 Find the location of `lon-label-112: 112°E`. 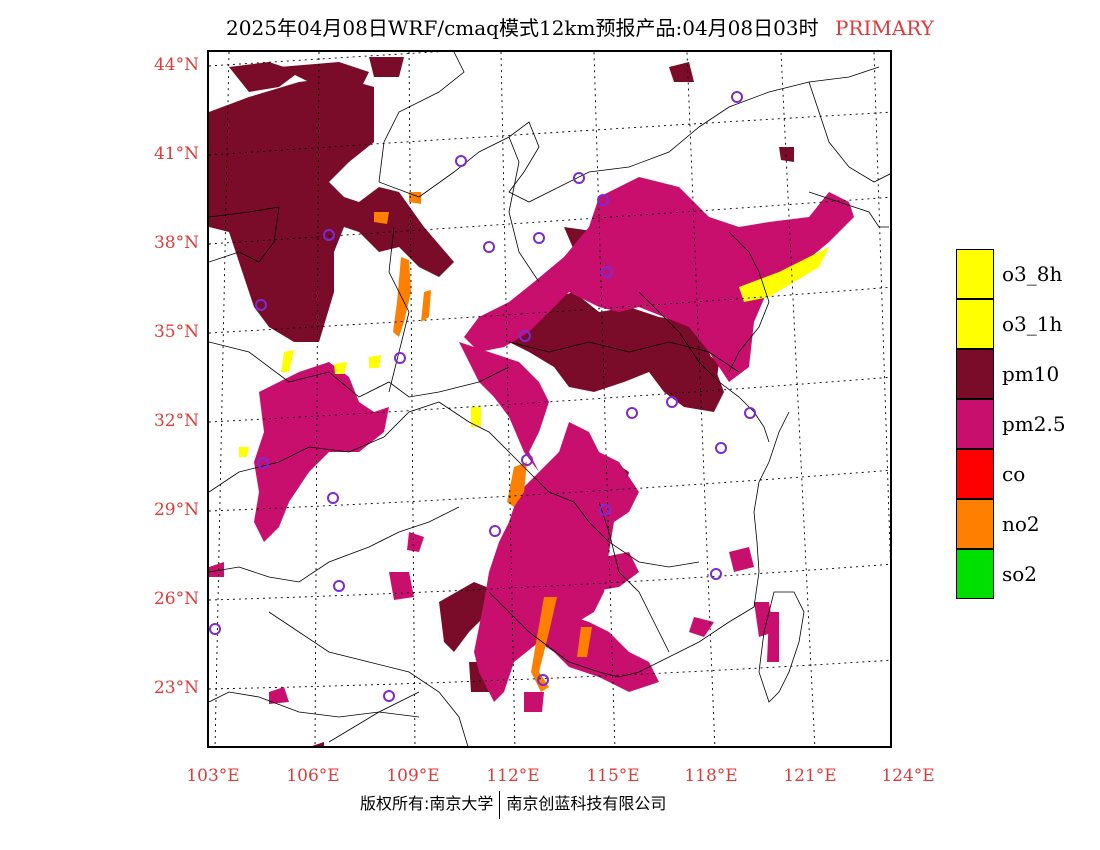

lon-label-112: 112°E is located at coordinates (513, 776).